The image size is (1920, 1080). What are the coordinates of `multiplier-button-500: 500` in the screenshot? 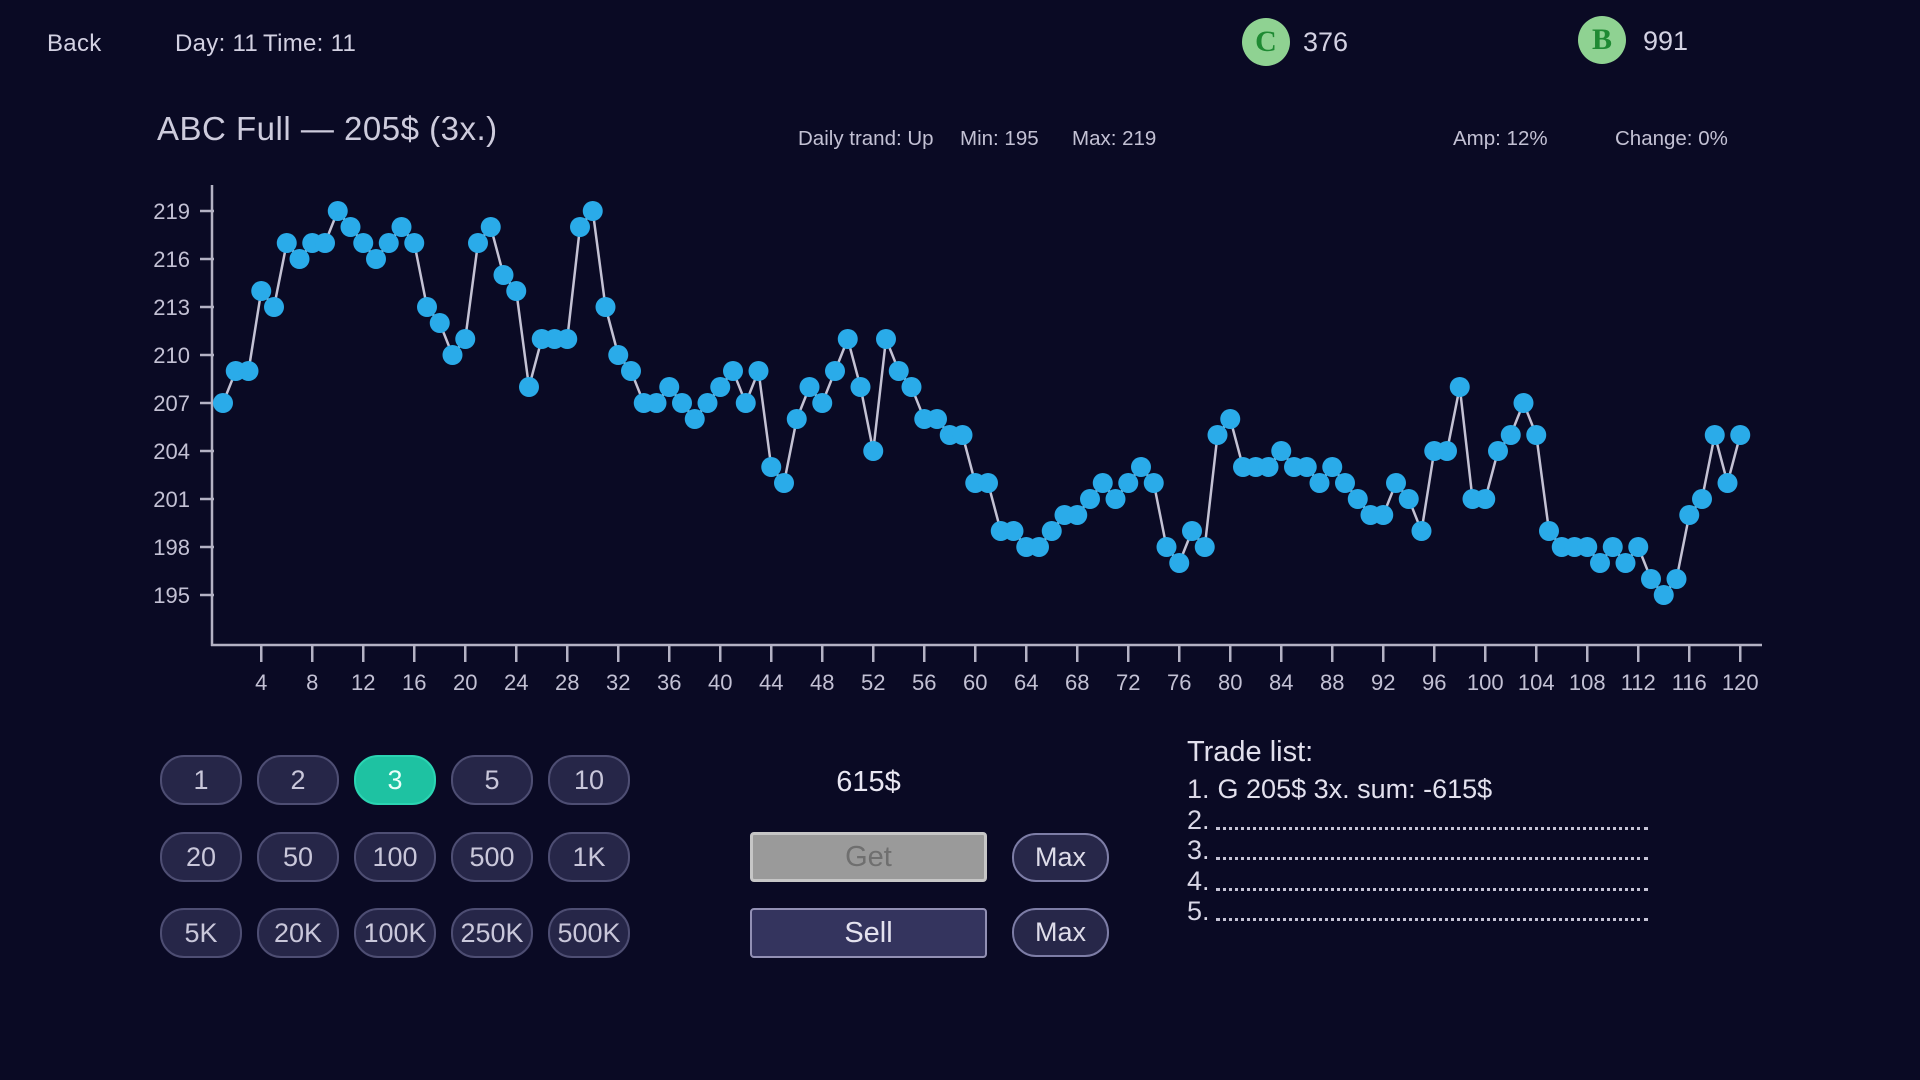 It's located at (492, 857).